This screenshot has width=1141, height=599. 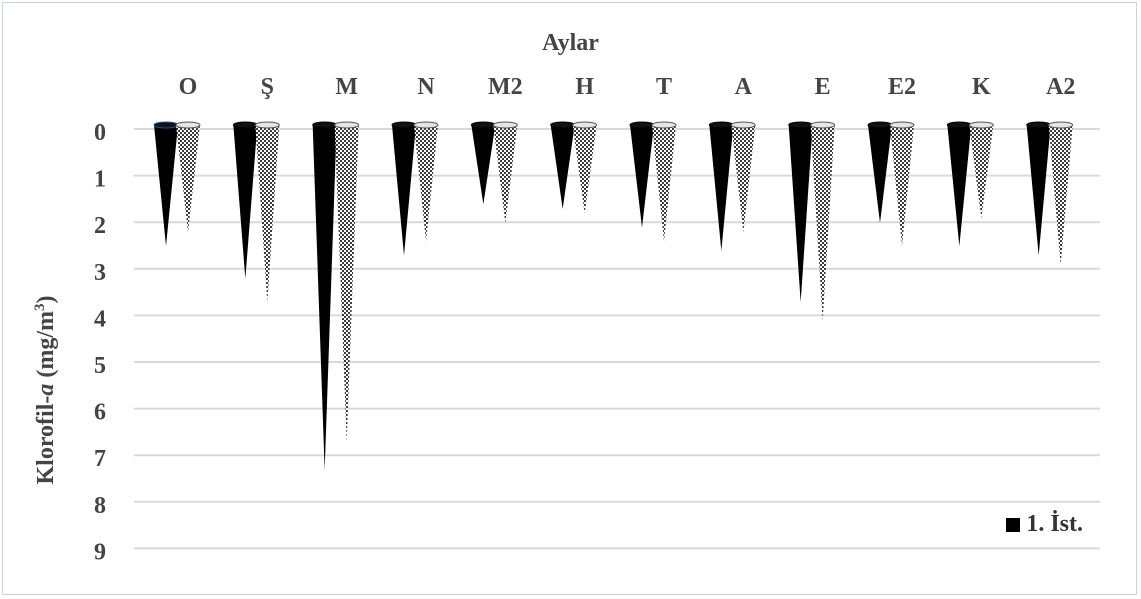 What do you see at coordinates (664, 87) in the screenshot?
I see `x-tick-label: T` at bounding box center [664, 87].